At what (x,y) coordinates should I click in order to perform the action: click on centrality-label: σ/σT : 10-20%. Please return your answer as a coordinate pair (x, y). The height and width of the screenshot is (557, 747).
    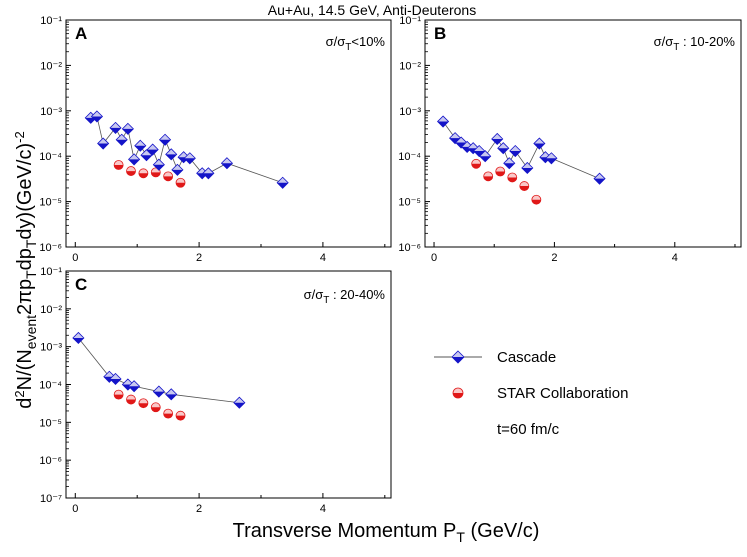
    Looking at the image, I should click on (695, 43).